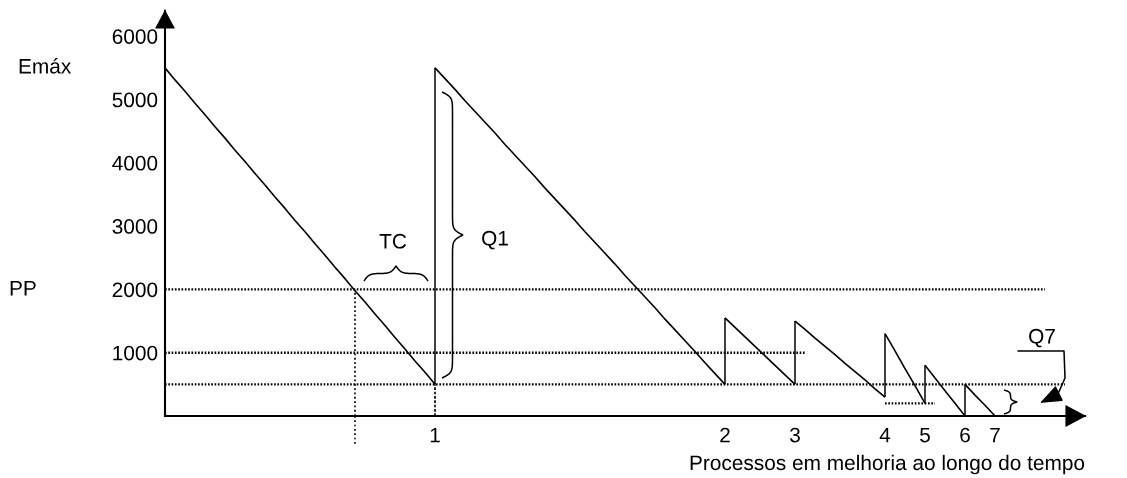 The height and width of the screenshot is (478, 1127). I want to click on y-tick-label: 4000, so click(135, 163).